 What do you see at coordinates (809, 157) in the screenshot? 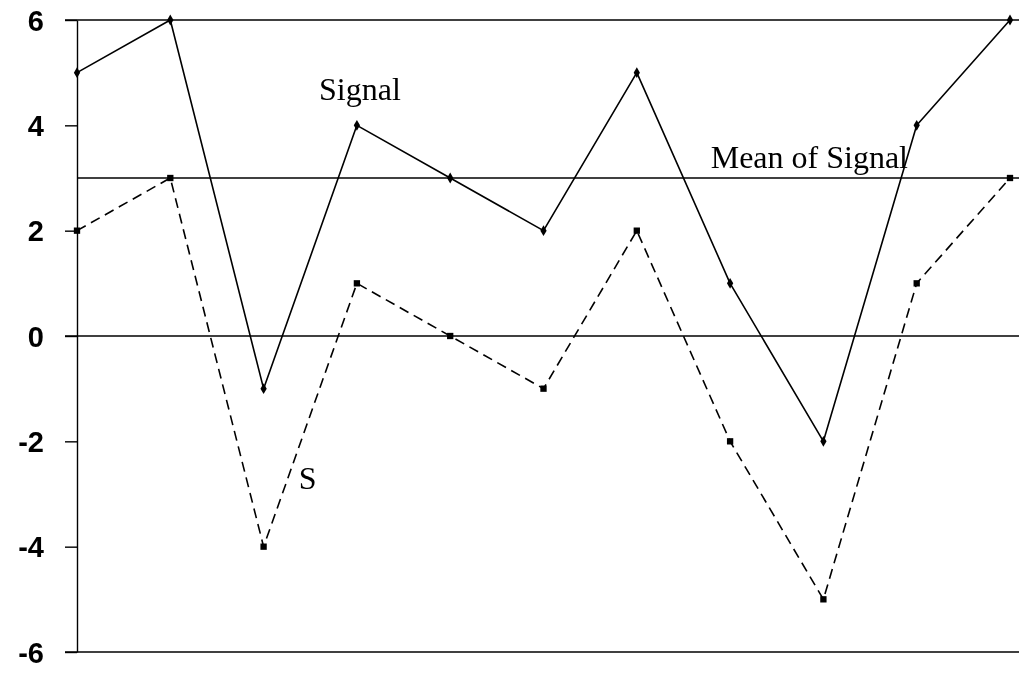
I see `ref-line-label: Mean of Signal` at bounding box center [809, 157].